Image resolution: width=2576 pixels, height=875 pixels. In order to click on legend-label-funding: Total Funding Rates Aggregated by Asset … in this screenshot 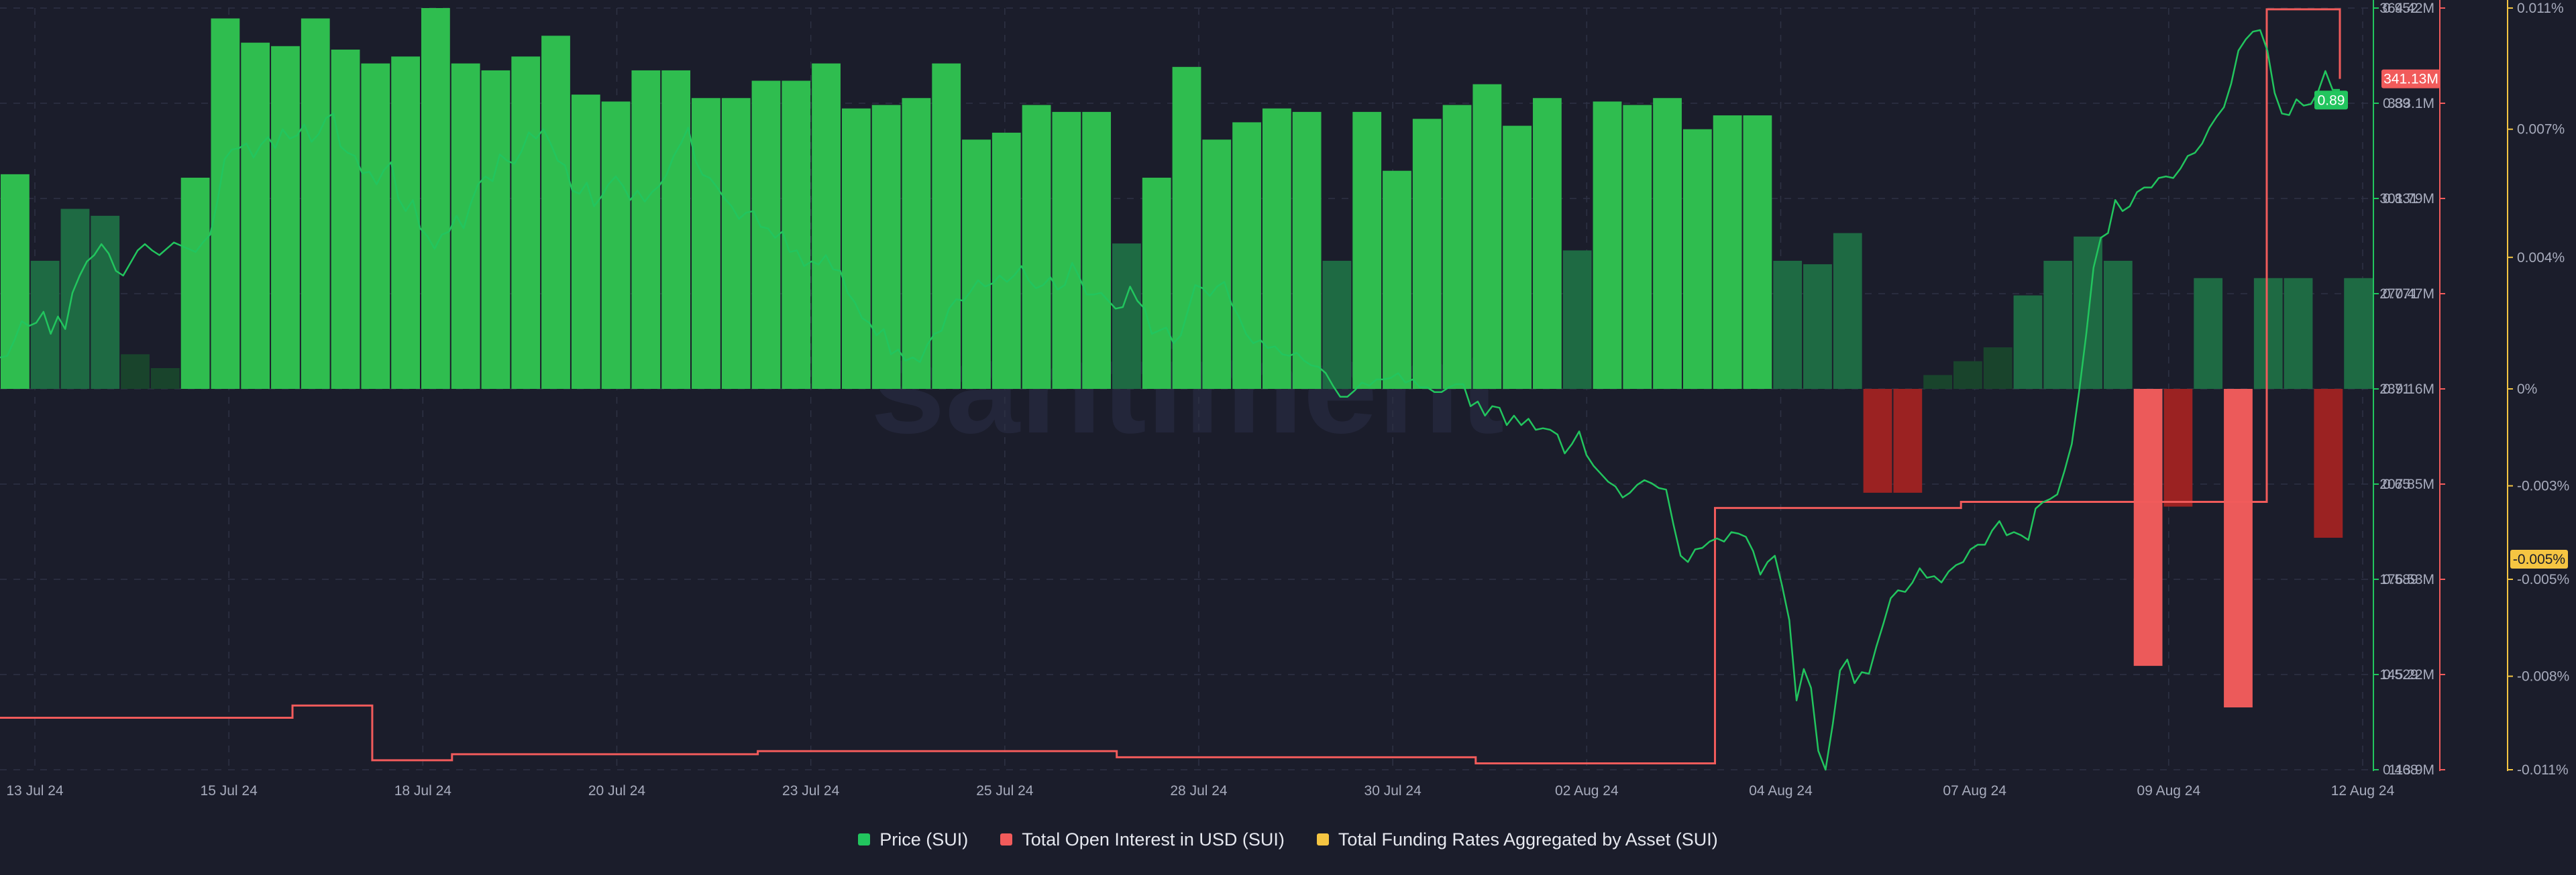, I will do `click(1528, 839)`.